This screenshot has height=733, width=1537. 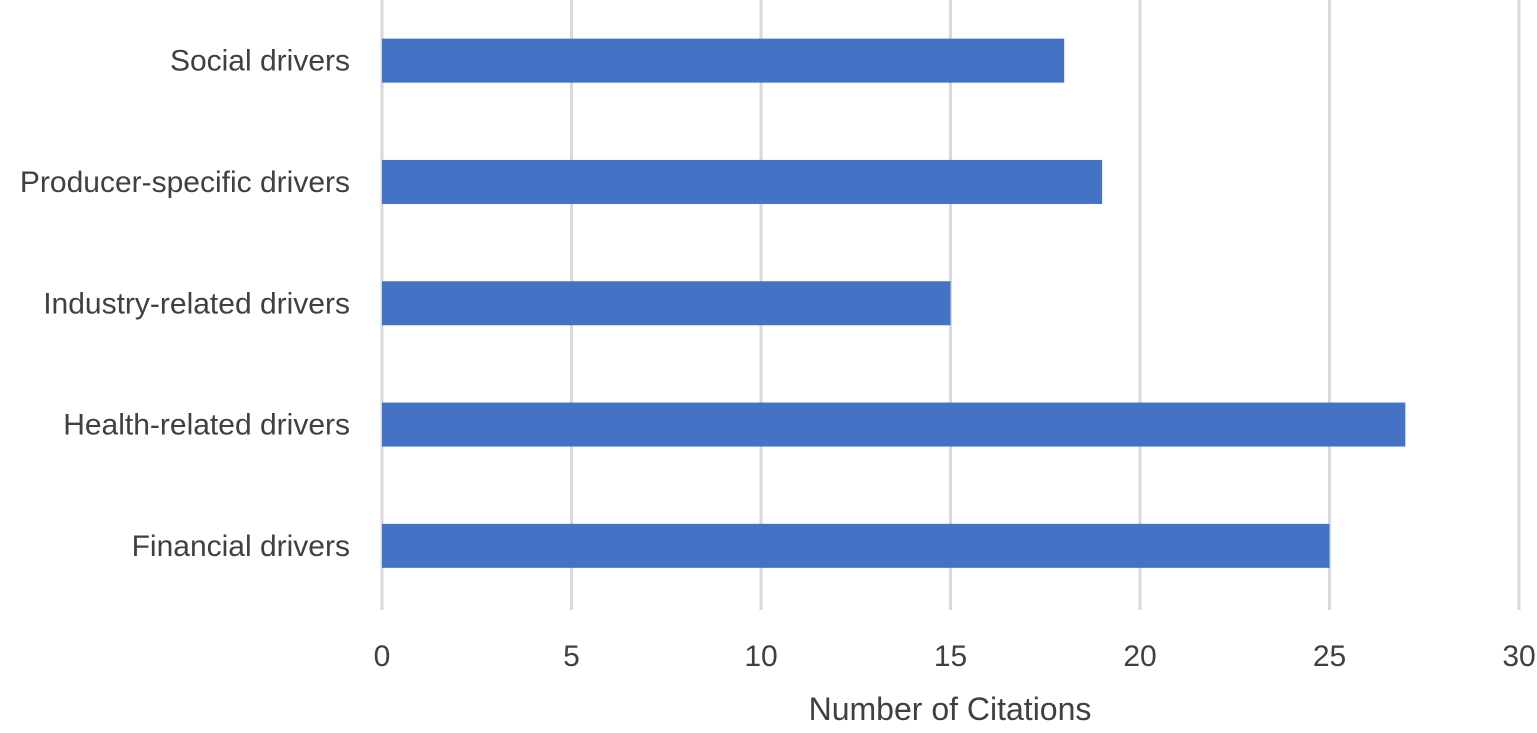 What do you see at coordinates (571, 656) in the screenshot?
I see `x-tick-label: 5` at bounding box center [571, 656].